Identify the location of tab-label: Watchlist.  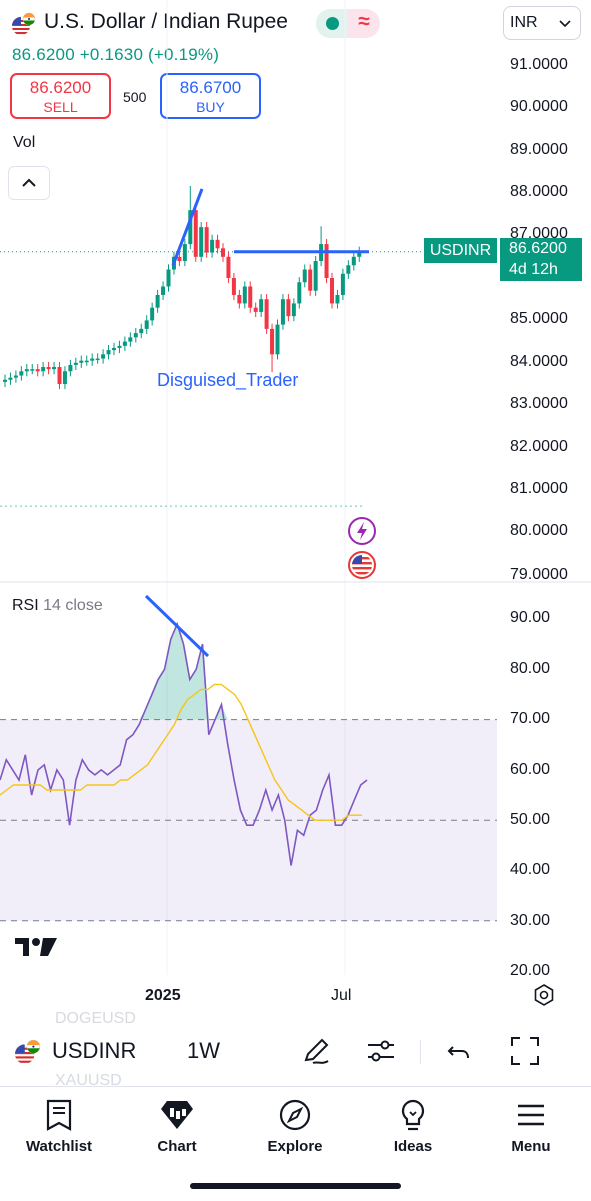
(59, 1146).